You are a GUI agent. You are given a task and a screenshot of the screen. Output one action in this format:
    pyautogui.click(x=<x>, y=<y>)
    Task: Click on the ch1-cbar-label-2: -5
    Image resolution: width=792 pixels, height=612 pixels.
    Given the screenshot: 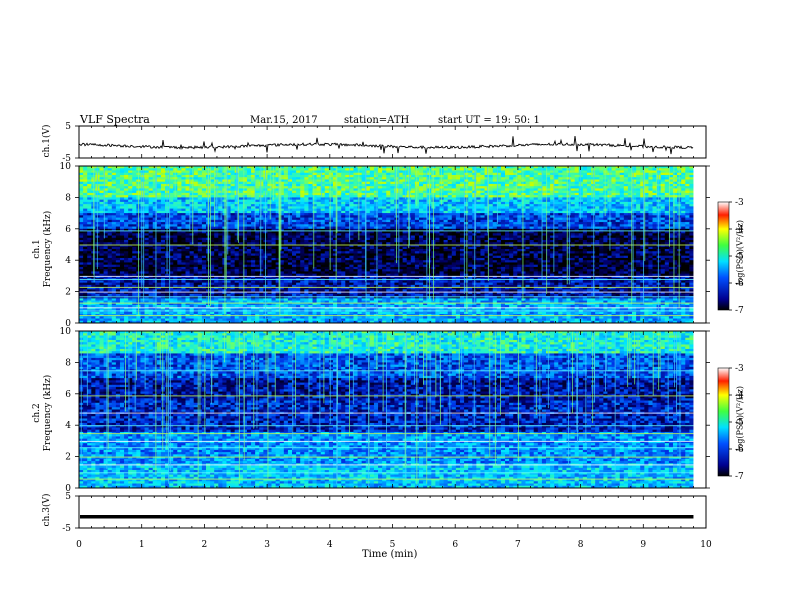 What is the action you would take?
    pyautogui.click(x=739, y=257)
    